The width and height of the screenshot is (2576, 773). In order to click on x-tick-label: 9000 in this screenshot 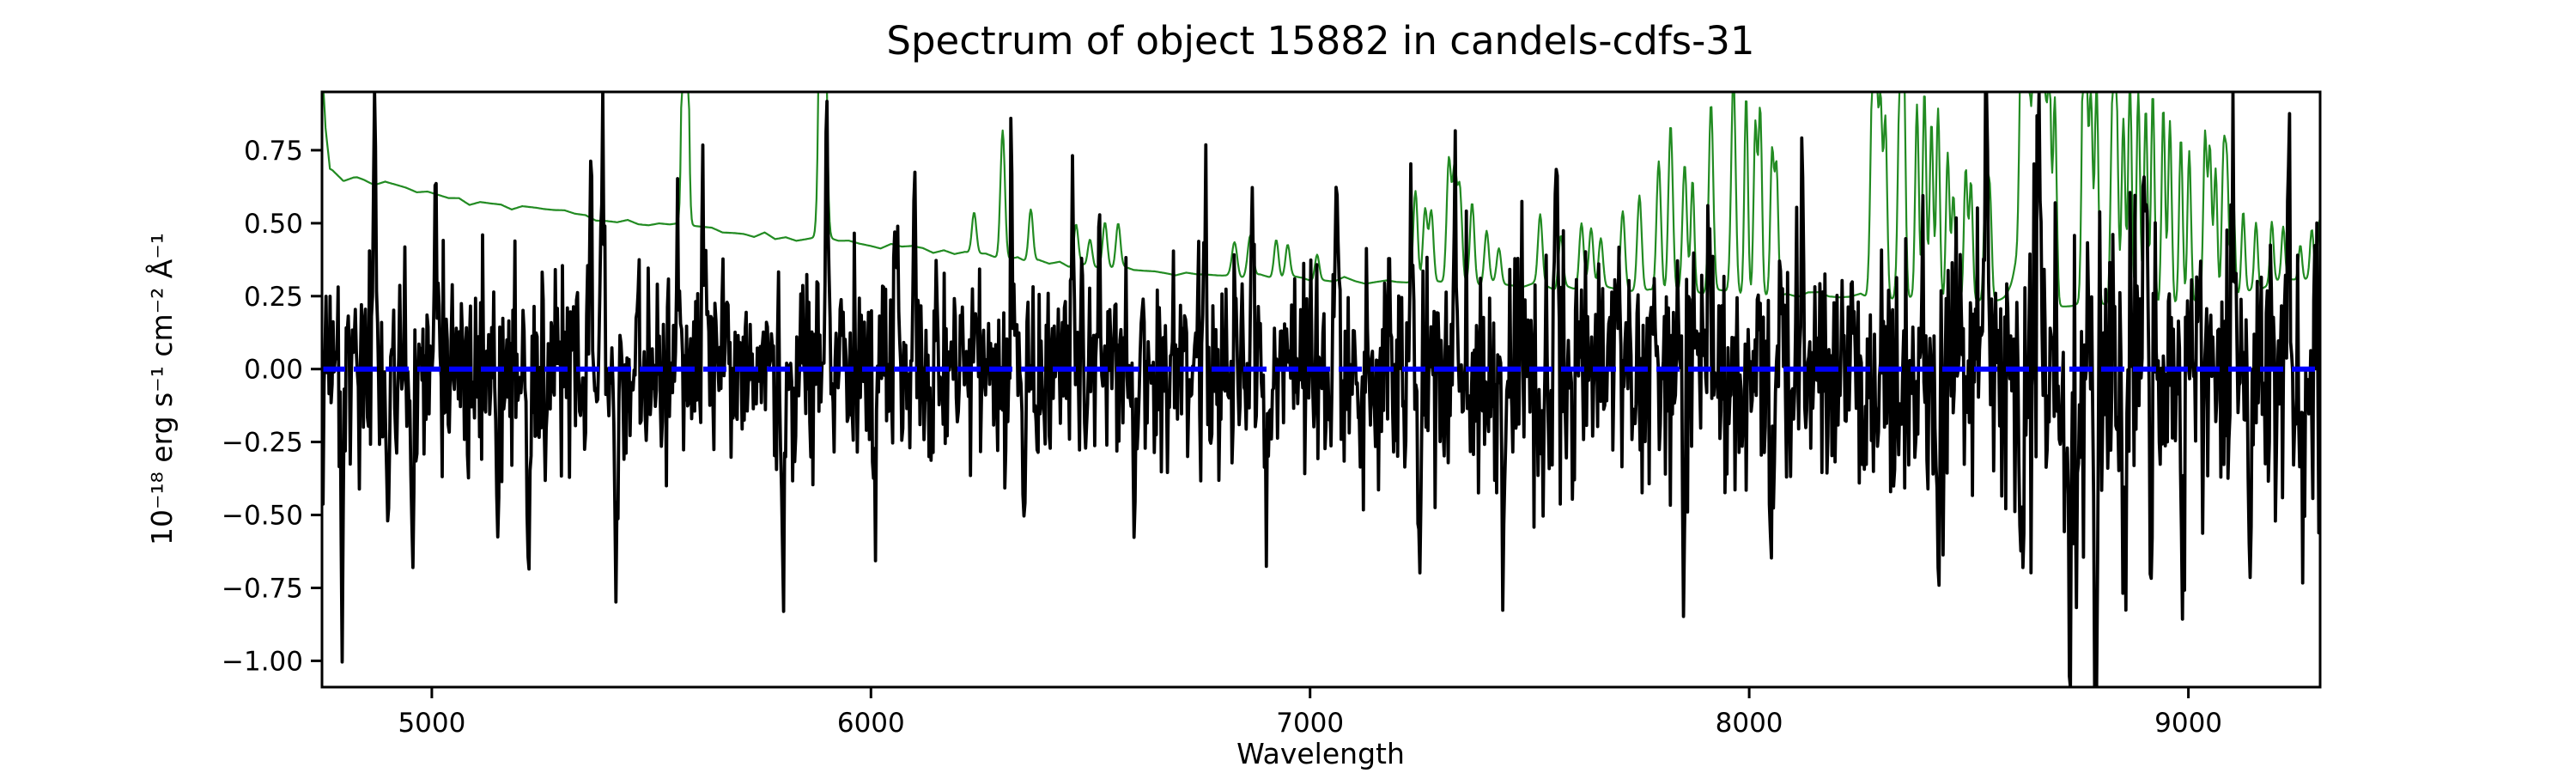, I will do `click(2188, 723)`.